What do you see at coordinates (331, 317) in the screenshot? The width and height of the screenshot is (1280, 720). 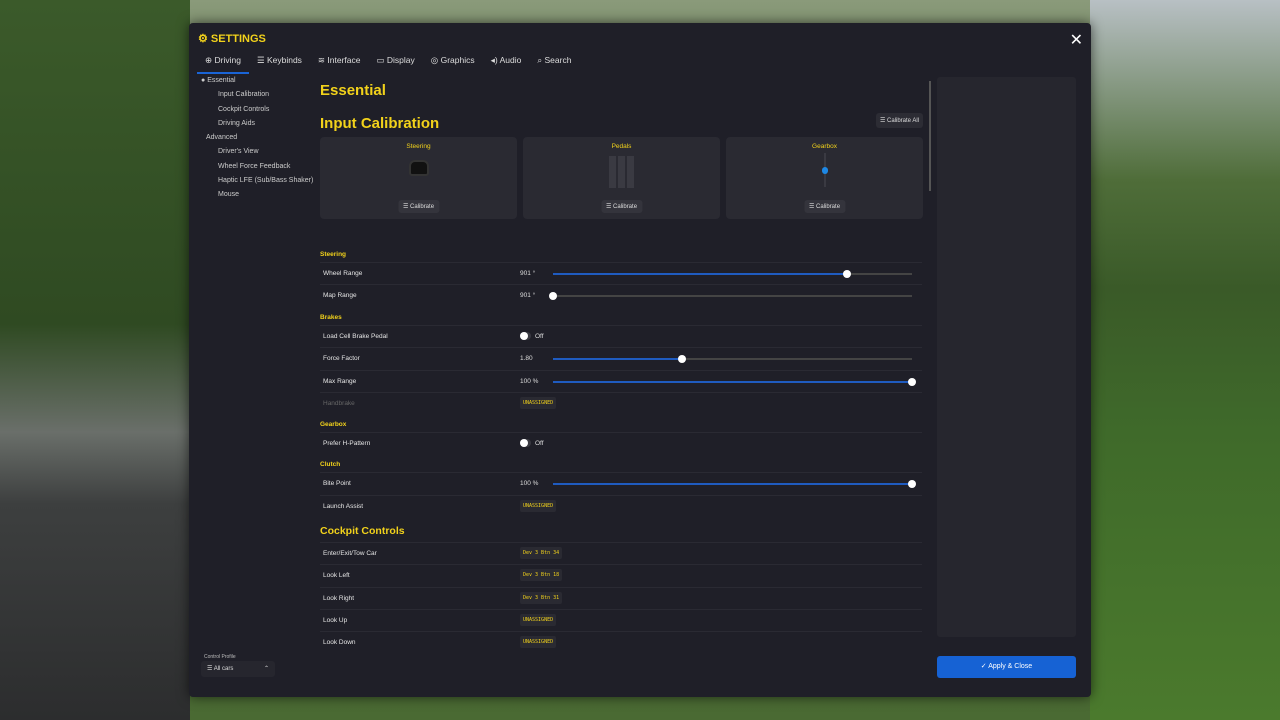 I see `section-brakes: Brakes` at bounding box center [331, 317].